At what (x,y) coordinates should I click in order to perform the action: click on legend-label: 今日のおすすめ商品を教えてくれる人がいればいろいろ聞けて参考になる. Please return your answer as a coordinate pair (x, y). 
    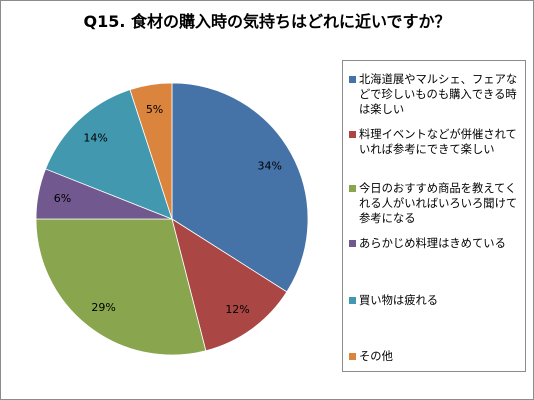
    Looking at the image, I should click on (438, 203).